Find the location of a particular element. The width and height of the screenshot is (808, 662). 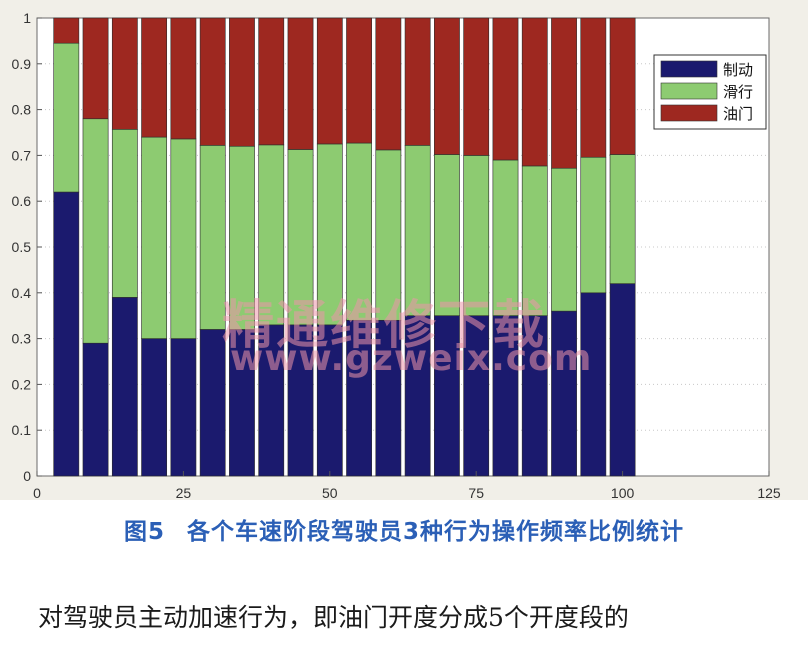

figure-caption: 图5 各个车速阶段驾驶员3种行为操作频率比例统计 is located at coordinates (404, 529).